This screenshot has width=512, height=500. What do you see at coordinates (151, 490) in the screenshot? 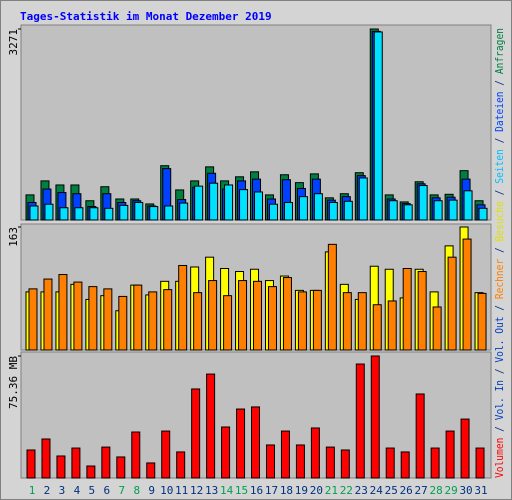
I see `x-tick-label: 9` at bounding box center [151, 490].